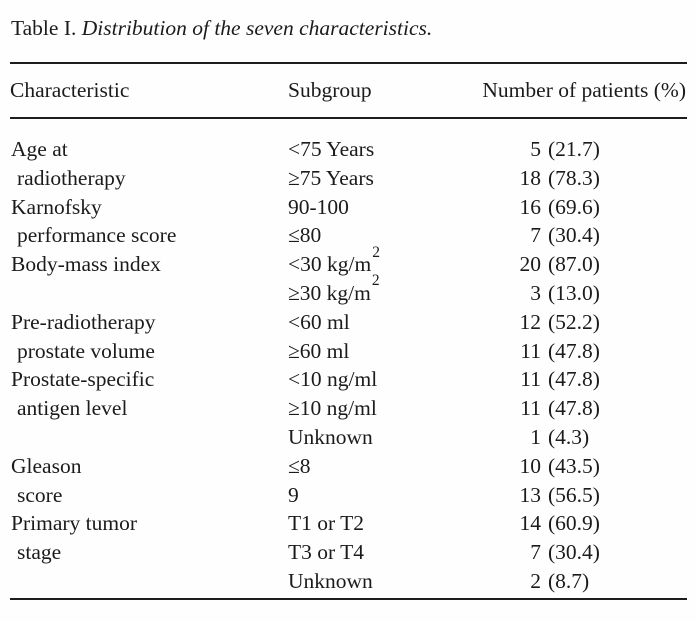  I want to click on patients-cell: 10 (43.5), so click(571, 466).